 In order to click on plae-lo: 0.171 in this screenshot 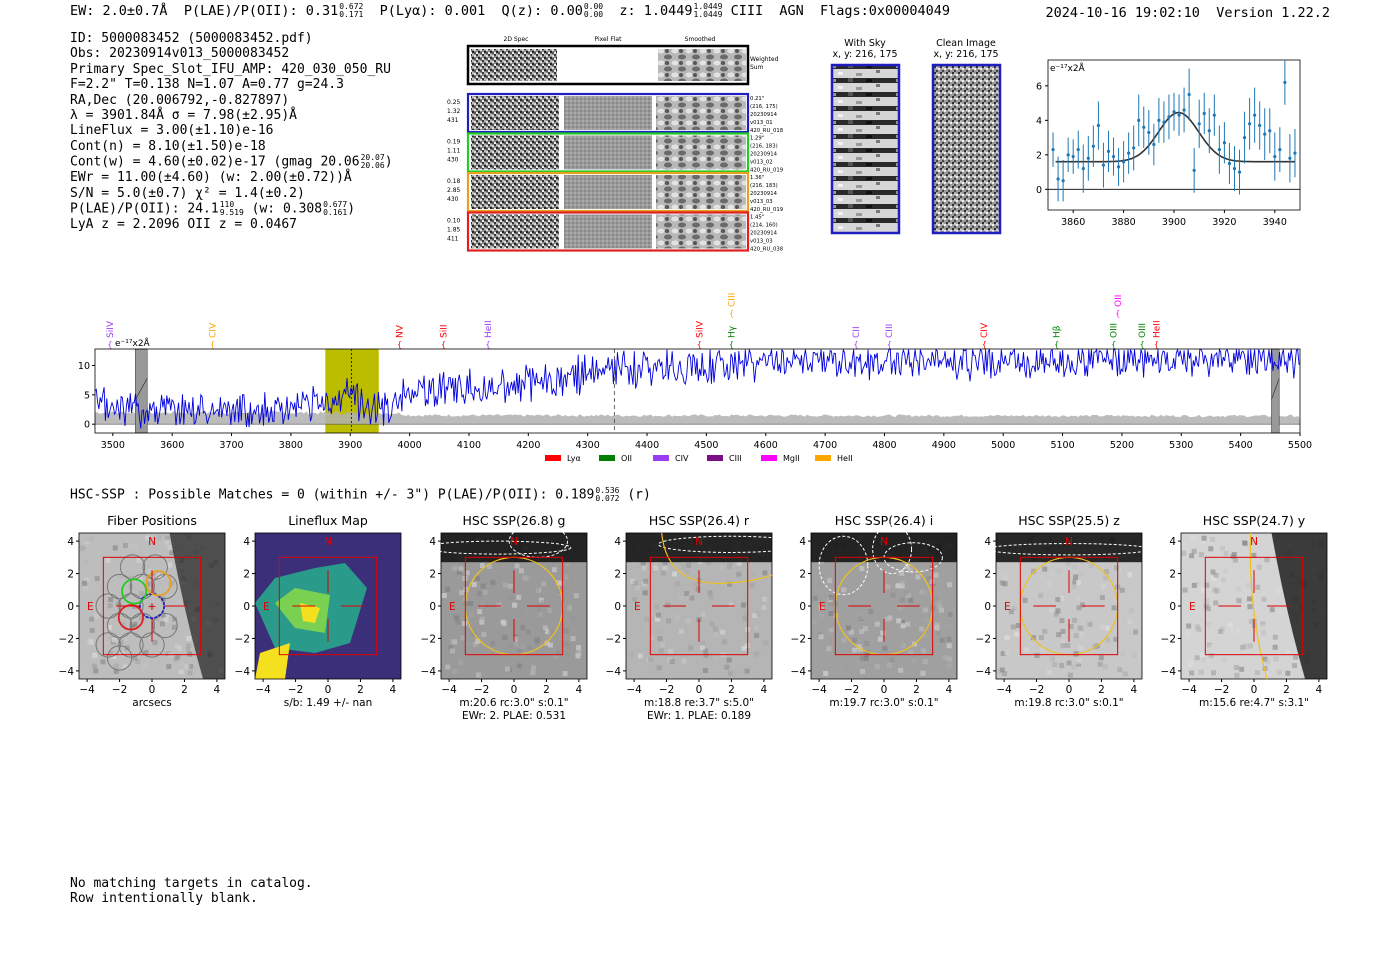, I will do `click(351, 14)`.